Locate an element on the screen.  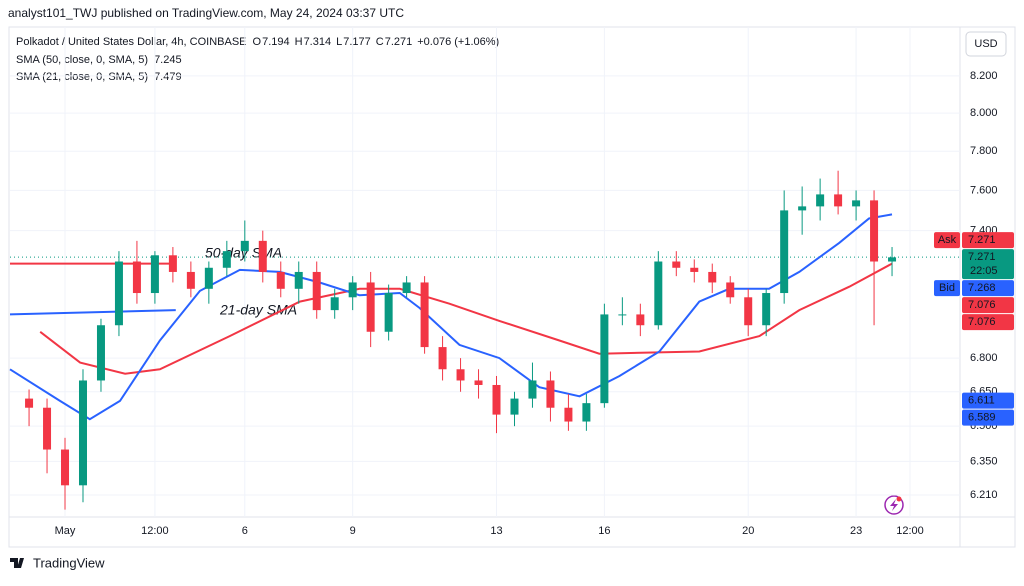
ohlc-label: C is located at coordinates (380, 42).